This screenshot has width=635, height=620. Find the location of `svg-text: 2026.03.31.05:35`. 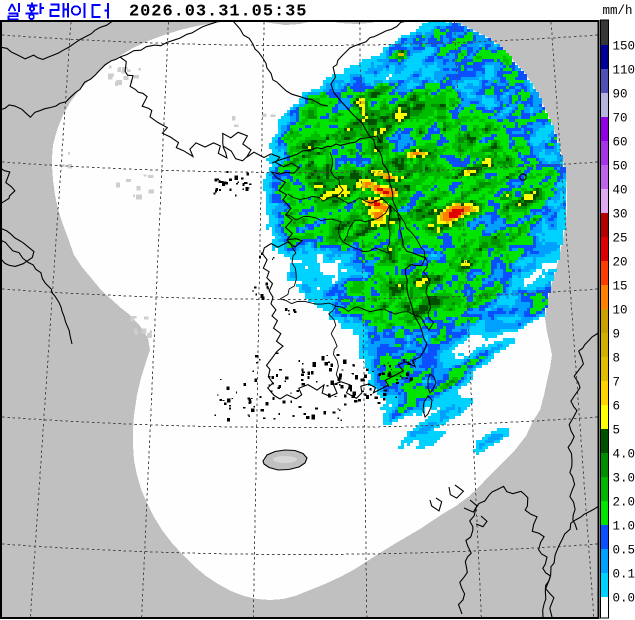

svg-text: 2026.03.31.05:35 is located at coordinates (218, 12).